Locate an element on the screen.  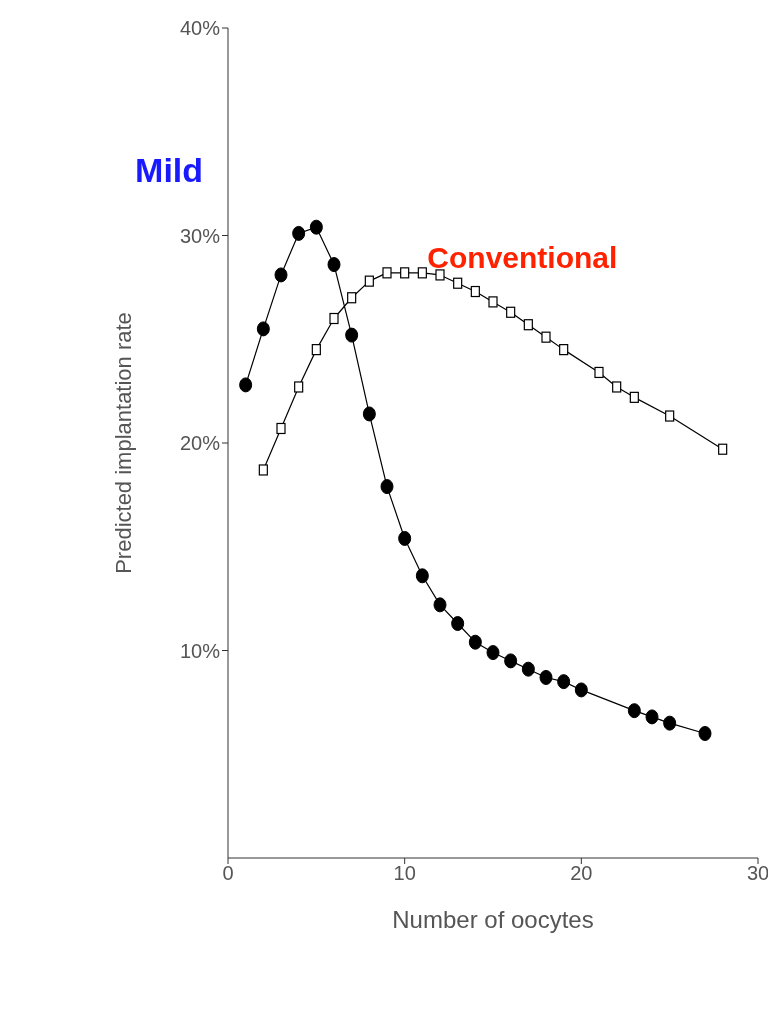
x-tick-label: 10 is located at coordinates (404, 873).